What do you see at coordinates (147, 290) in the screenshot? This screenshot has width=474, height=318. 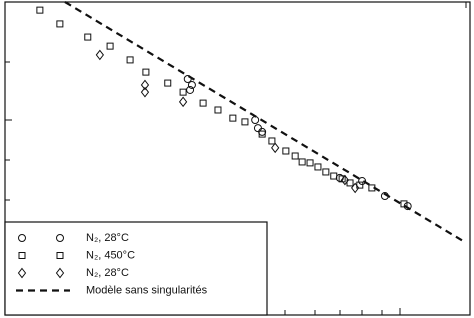 I see `legend-label: Modèle sans singularités` at bounding box center [147, 290].